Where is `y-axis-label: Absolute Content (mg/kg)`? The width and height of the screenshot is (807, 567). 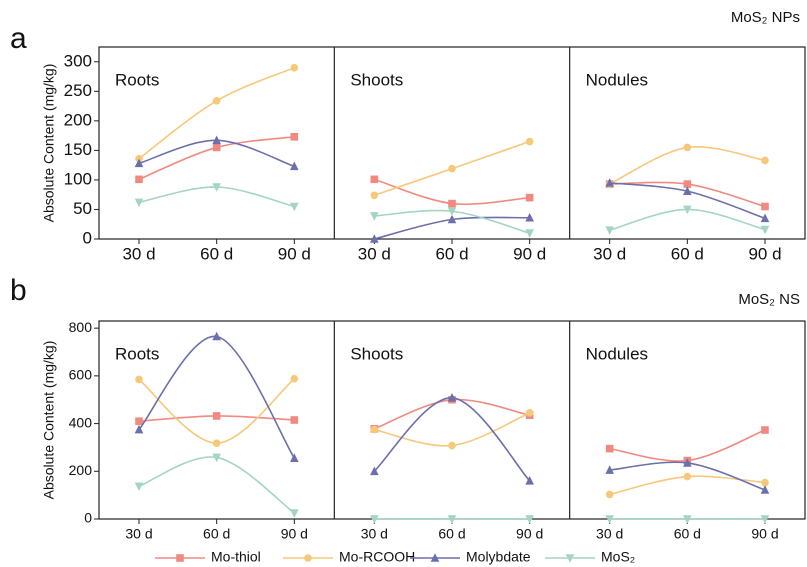 y-axis-label: Absolute Content (mg/kg) is located at coordinates (49, 143).